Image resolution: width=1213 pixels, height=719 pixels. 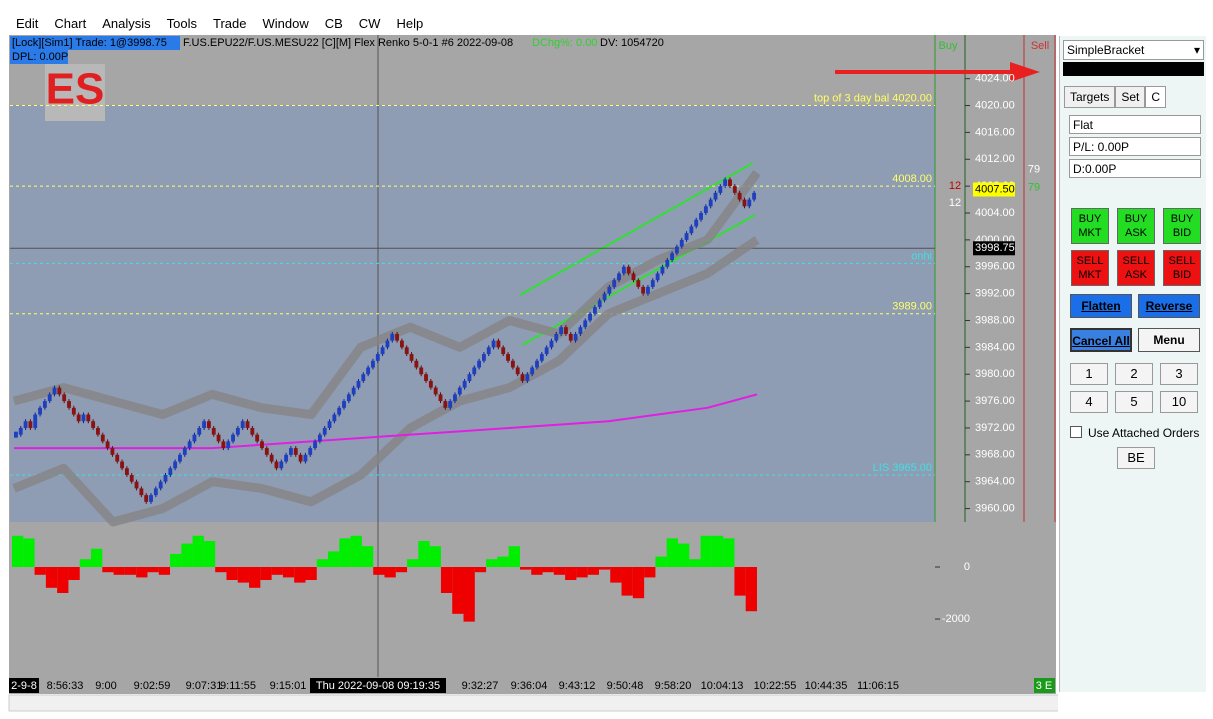 I want to click on time-label: 9:32:27, so click(x=480, y=686).